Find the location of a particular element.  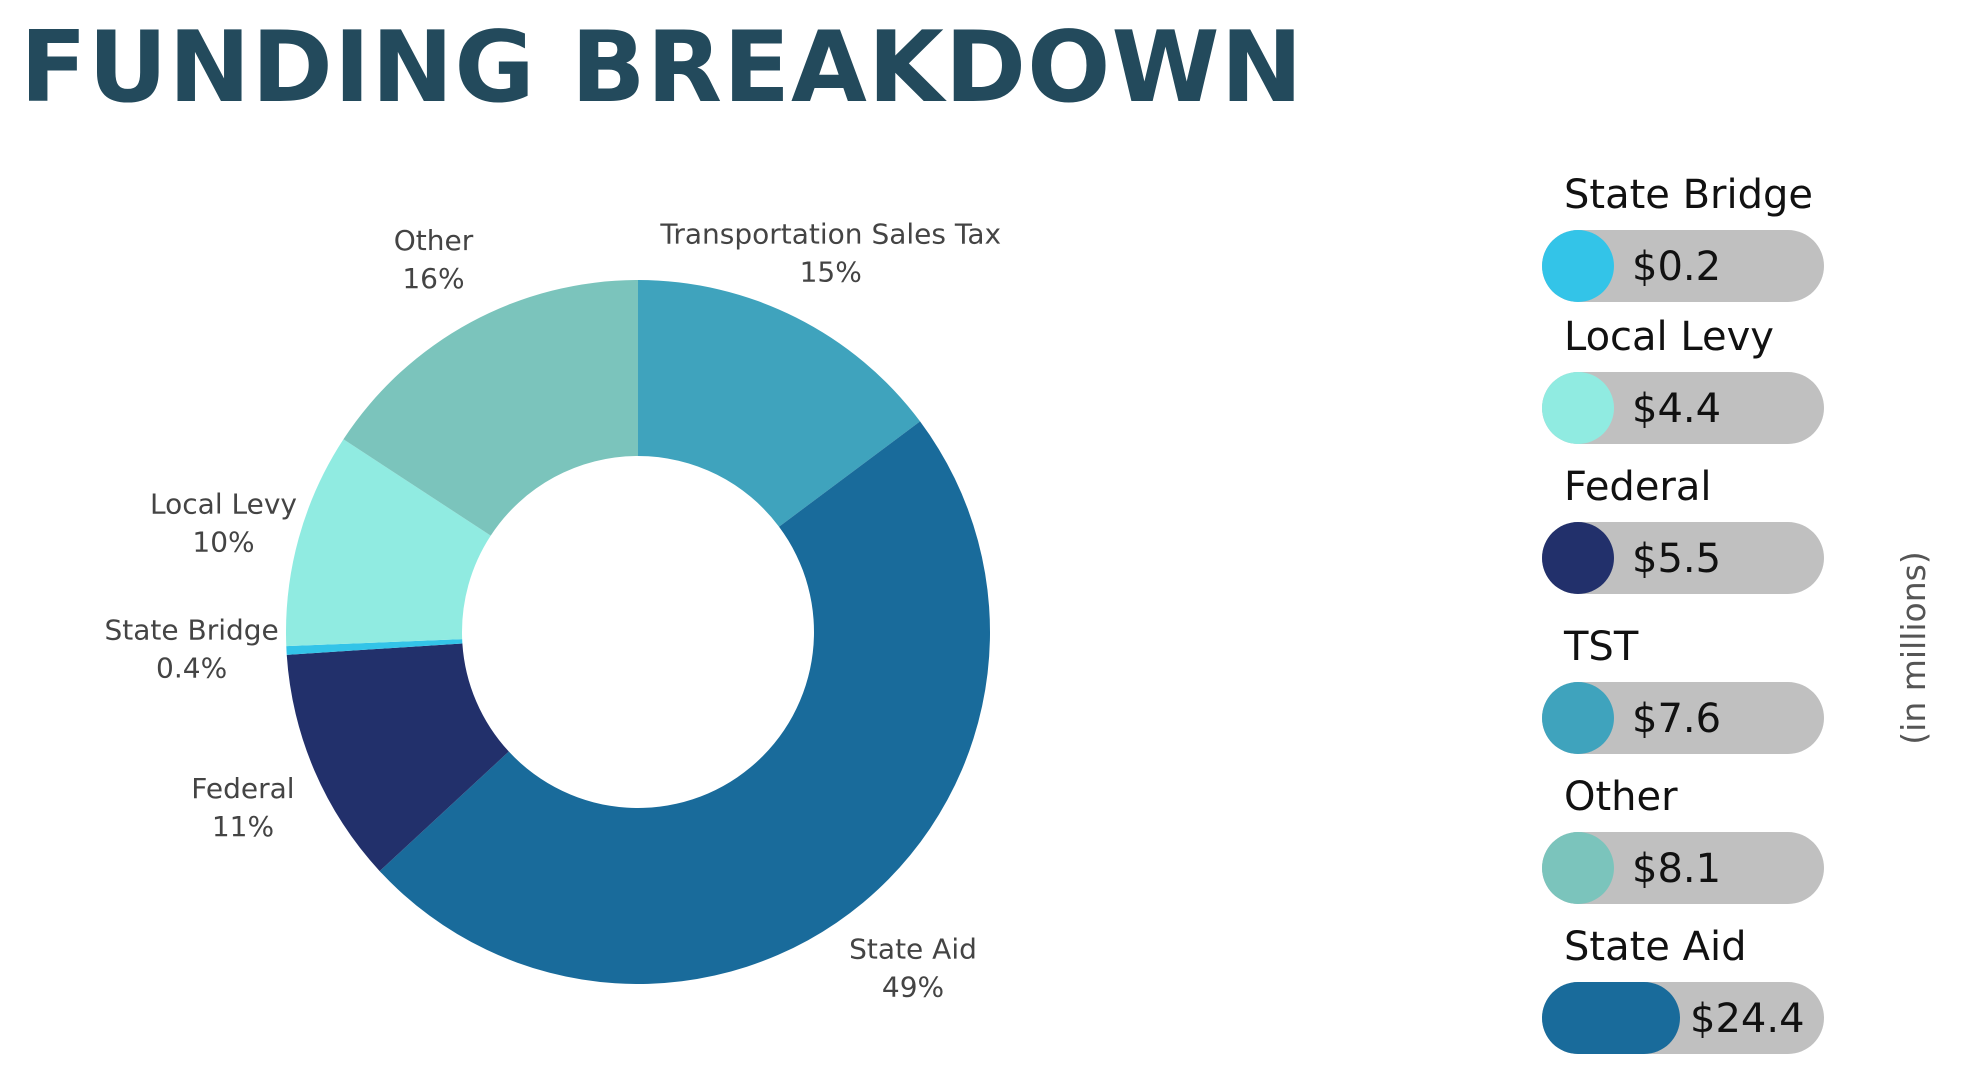

legend-item-state-bridge: State Bridge $0.2 is located at coordinates (1683, 237).